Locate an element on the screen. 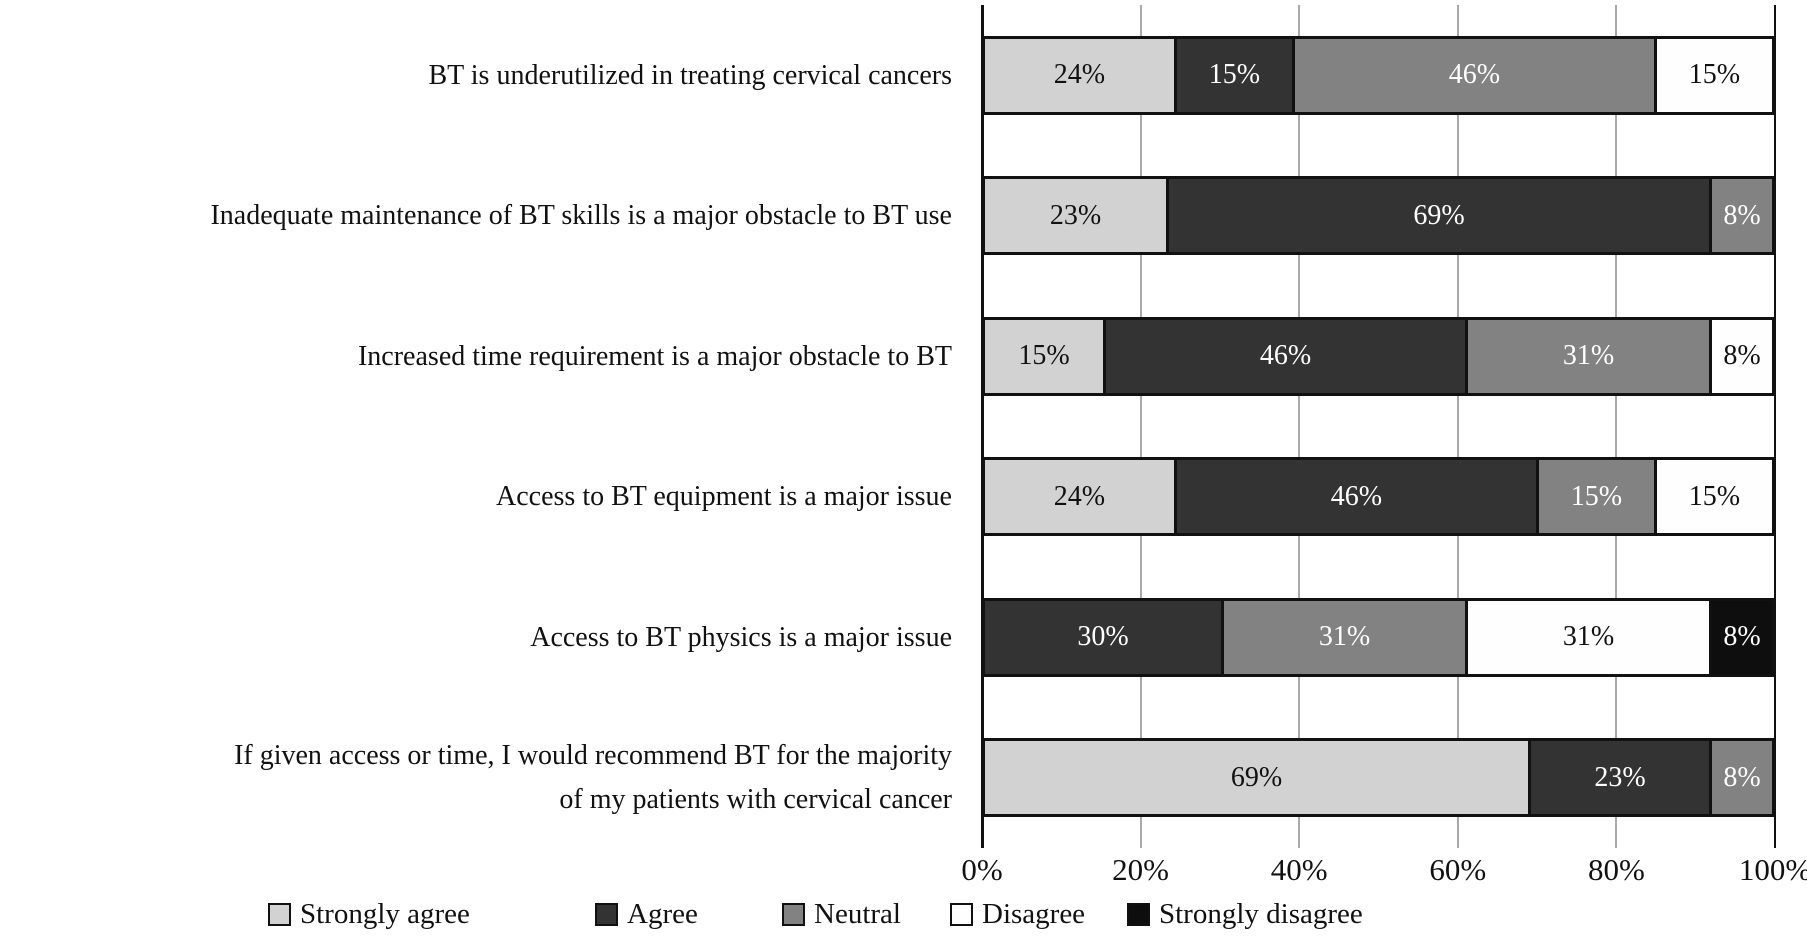 The height and width of the screenshot is (951, 1807). legend-item-agree: Agree is located at coordinates (646, 914).